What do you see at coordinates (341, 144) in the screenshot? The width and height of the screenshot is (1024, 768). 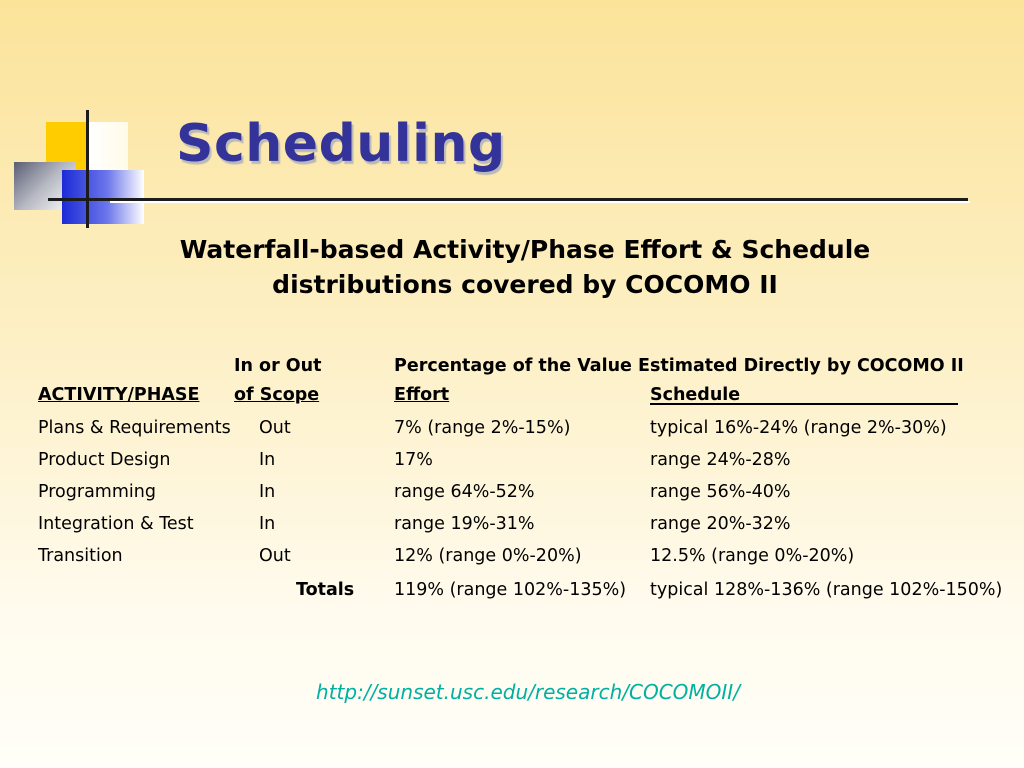 I see `slide-title: Scheduling` at bounding box center [341, 144].